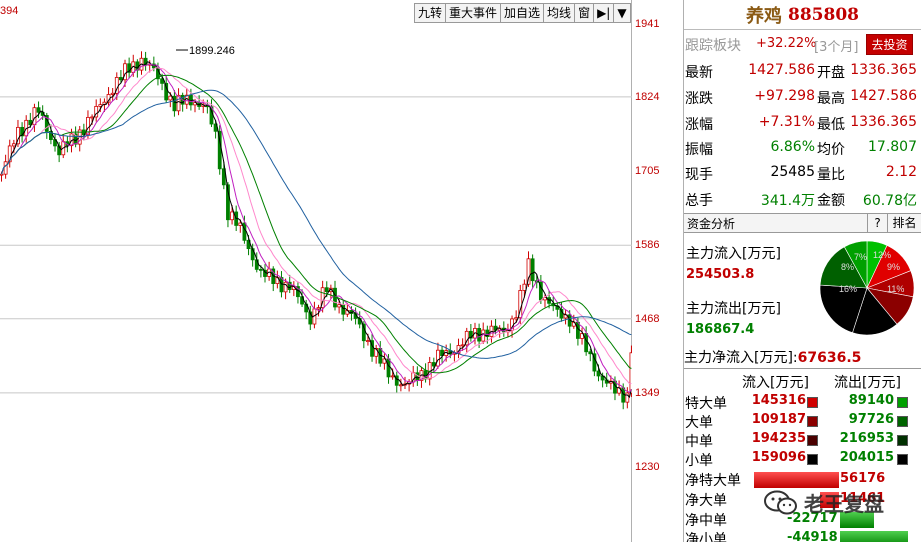 This screenshot has width=921, height=542. I want to click on tb-major-events-button: 重大事件, so click(474, 13).